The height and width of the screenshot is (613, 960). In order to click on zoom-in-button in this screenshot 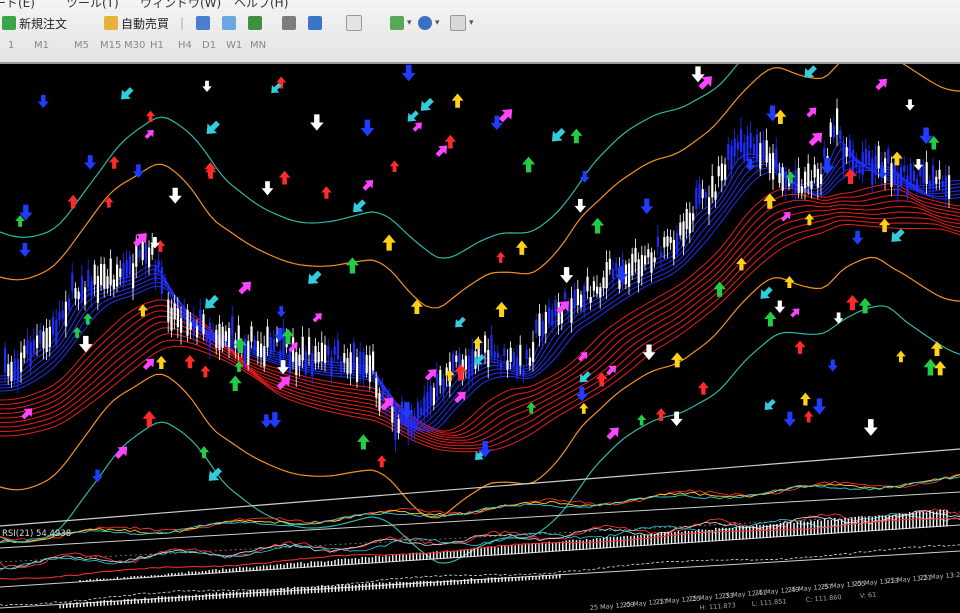, I will do `click(289, 23)`.